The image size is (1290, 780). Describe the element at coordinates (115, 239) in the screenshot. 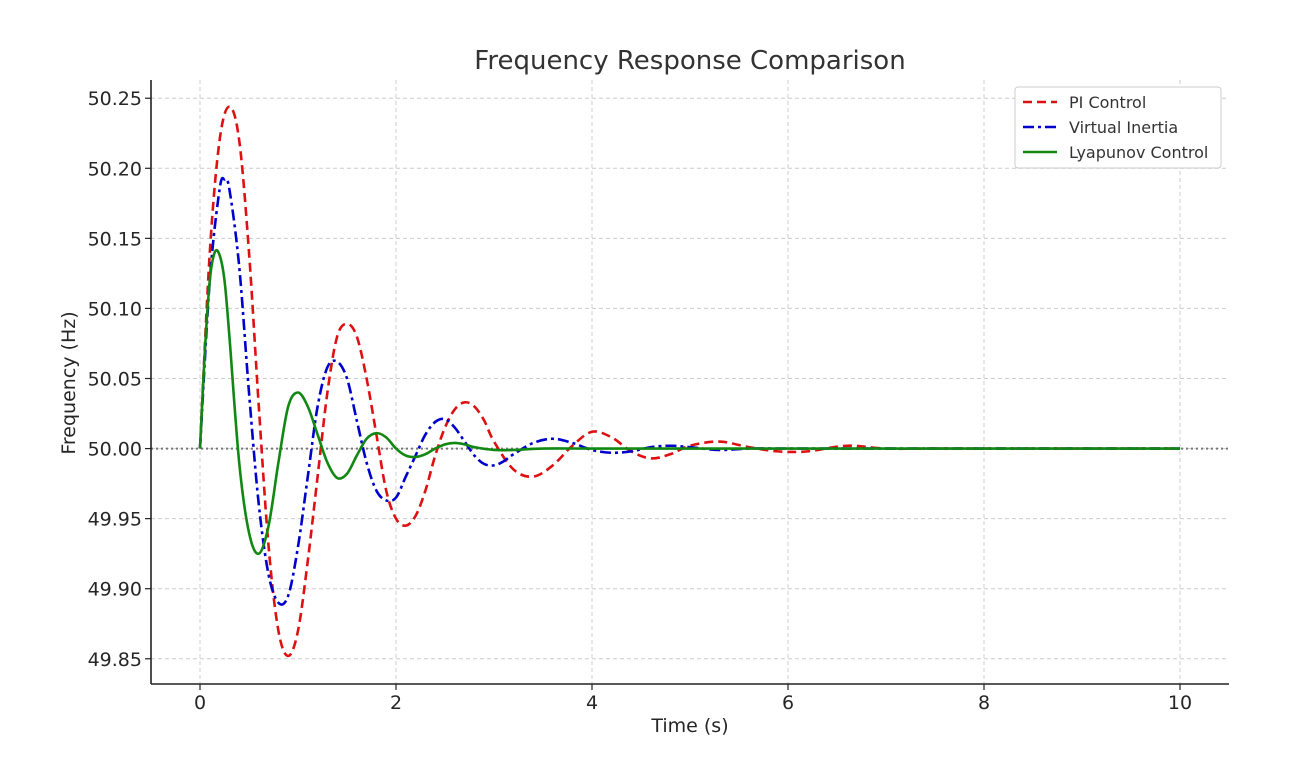

I see `y-tick-label: 50.15` at that location.